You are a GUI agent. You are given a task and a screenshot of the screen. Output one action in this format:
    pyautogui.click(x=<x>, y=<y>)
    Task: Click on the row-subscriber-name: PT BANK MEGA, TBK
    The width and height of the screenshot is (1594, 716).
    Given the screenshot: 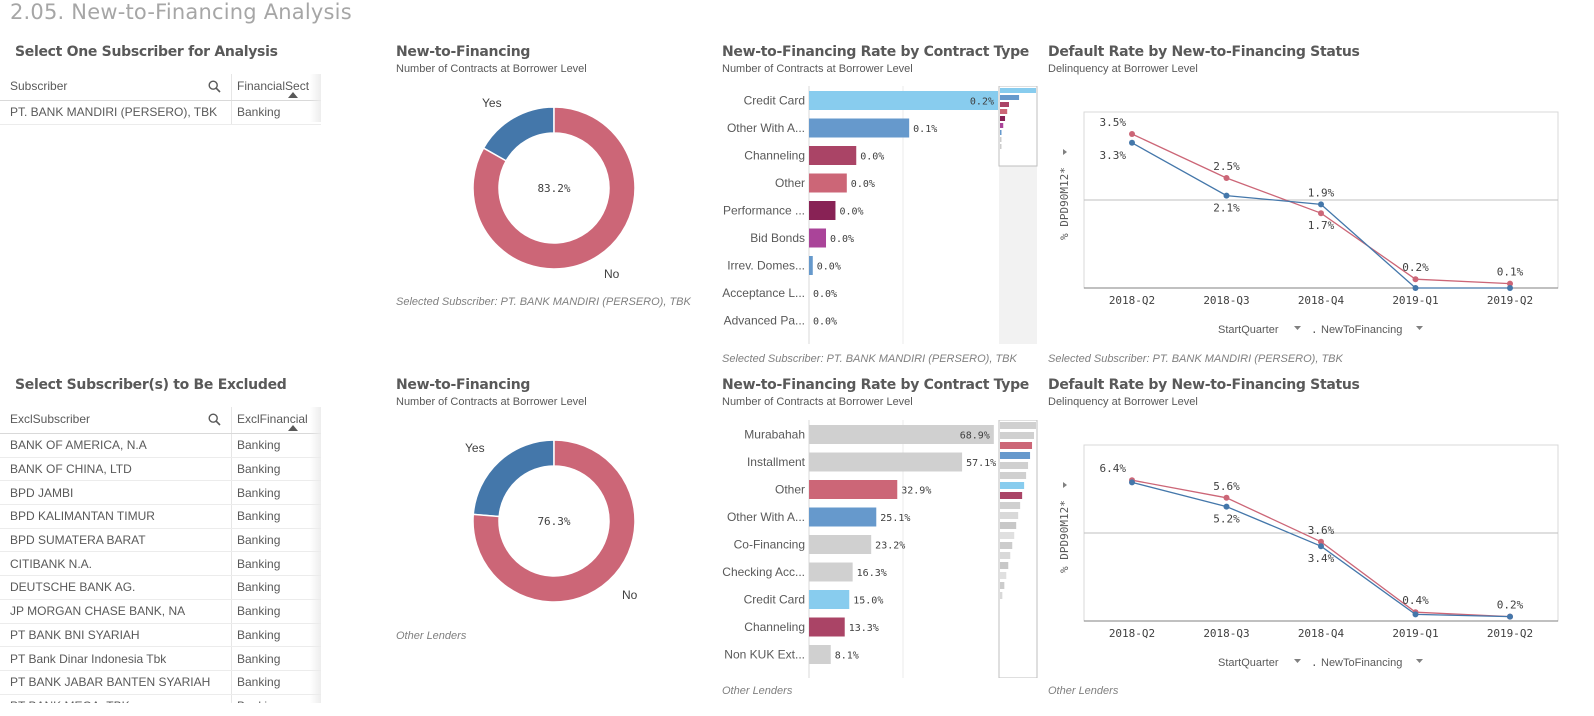 What is the action you would take?
    pyautogui.click(x=116, y=698)
    